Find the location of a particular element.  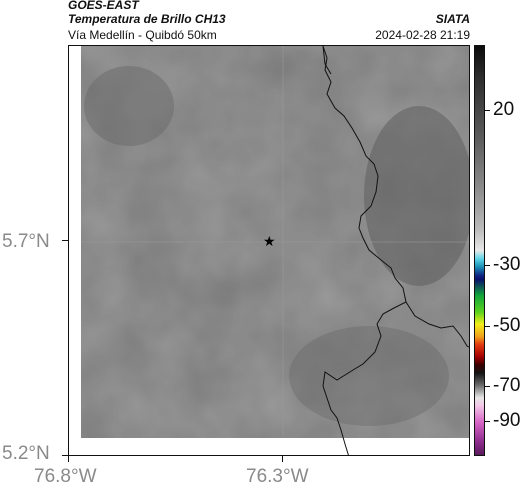

colorbar-label: -70 is located at coordinates (507, 385).